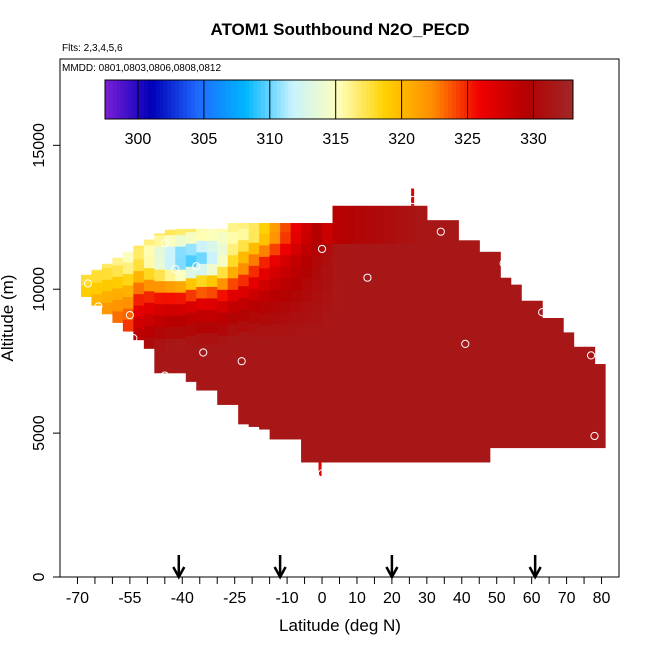 This screenshot has height=650, width=650. Describe the element at coordinates (39, 576) in the screenshot. I see `y-tick-label: 0` at that location.